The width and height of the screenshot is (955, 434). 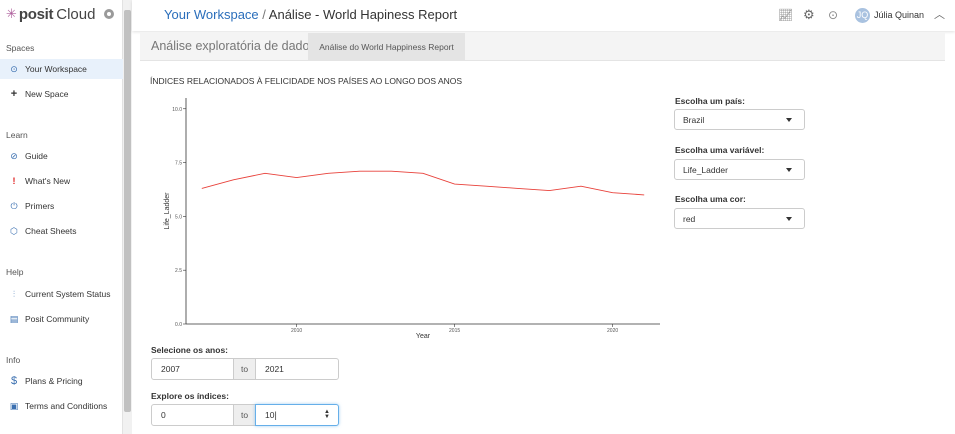 What do you see at coordinates (66, 406) in the screenshot?
I see `sidebar-item-label: Terms and Conditions` at bounding box center [66, 406].